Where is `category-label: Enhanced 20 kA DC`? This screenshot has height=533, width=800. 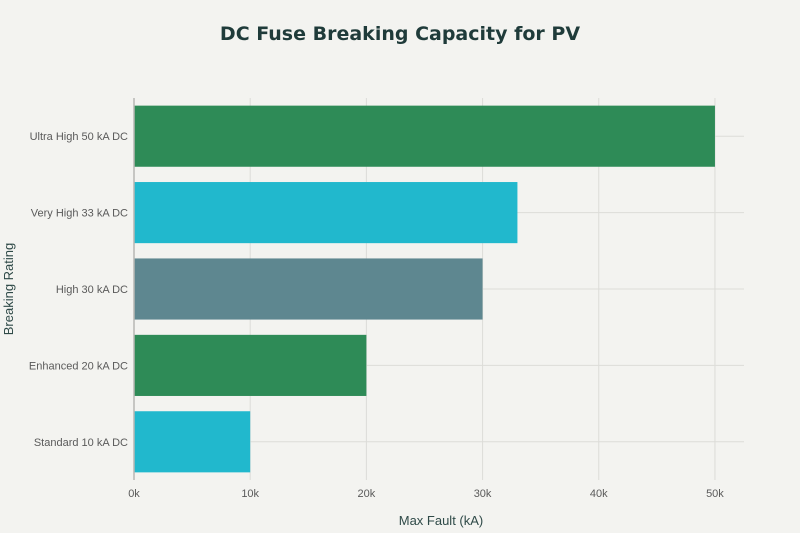
category-label: Enhanced 20 kA DC is located at coordinates (78, 366).